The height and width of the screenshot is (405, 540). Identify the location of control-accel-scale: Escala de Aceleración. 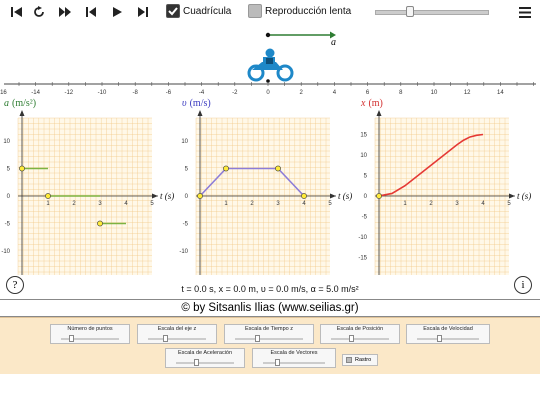
(205, 358).